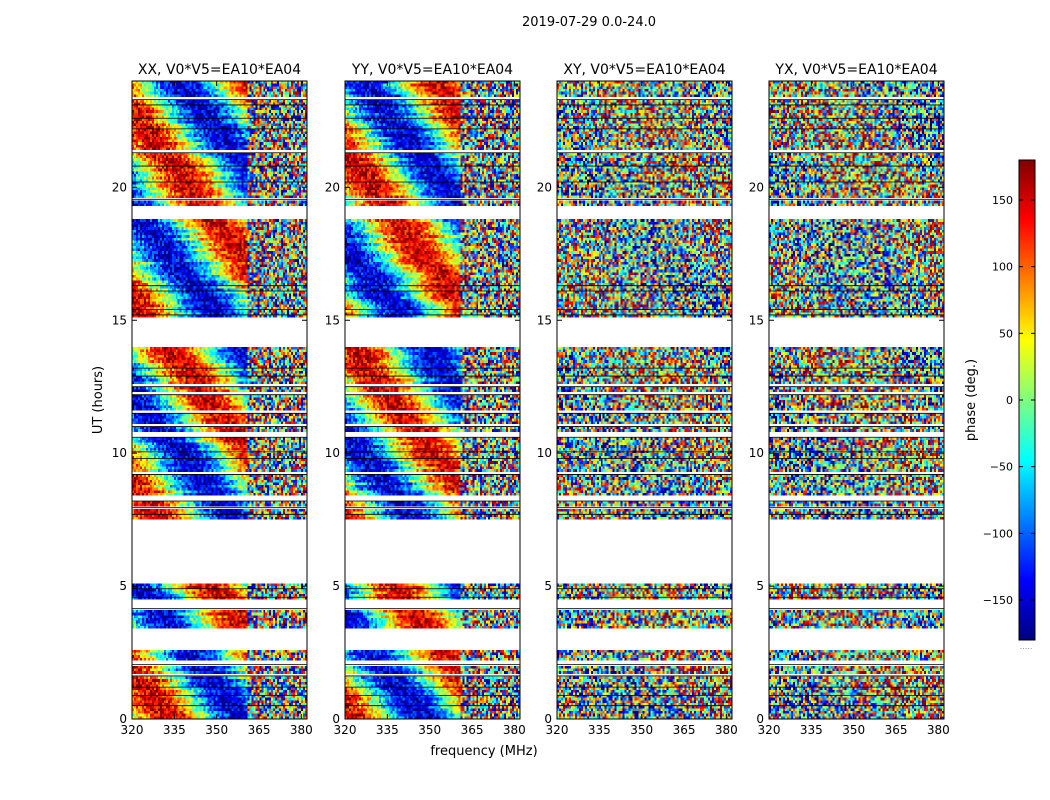 This screenshot has height=800, width=1050. Describe the element at coordinates (998, 533) in the screenshot. I see `colorbar-tick-label: −100` at that location.